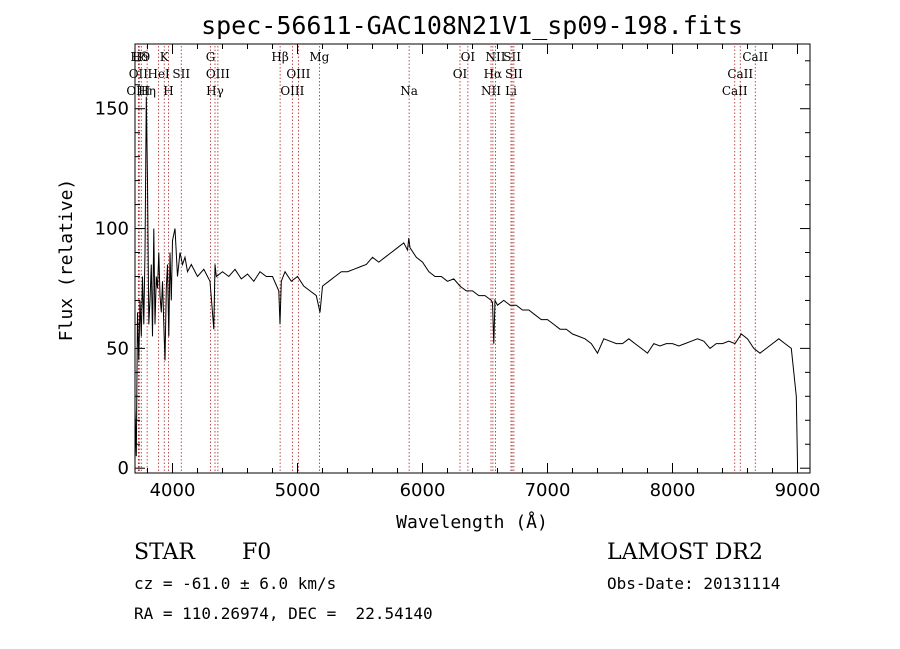 This screenshot has width=900, height=649. What do you see at coordinates (147, 91) in the screenshot?
I see `line-marker-label: Hη` at bounding box center [147, 91].